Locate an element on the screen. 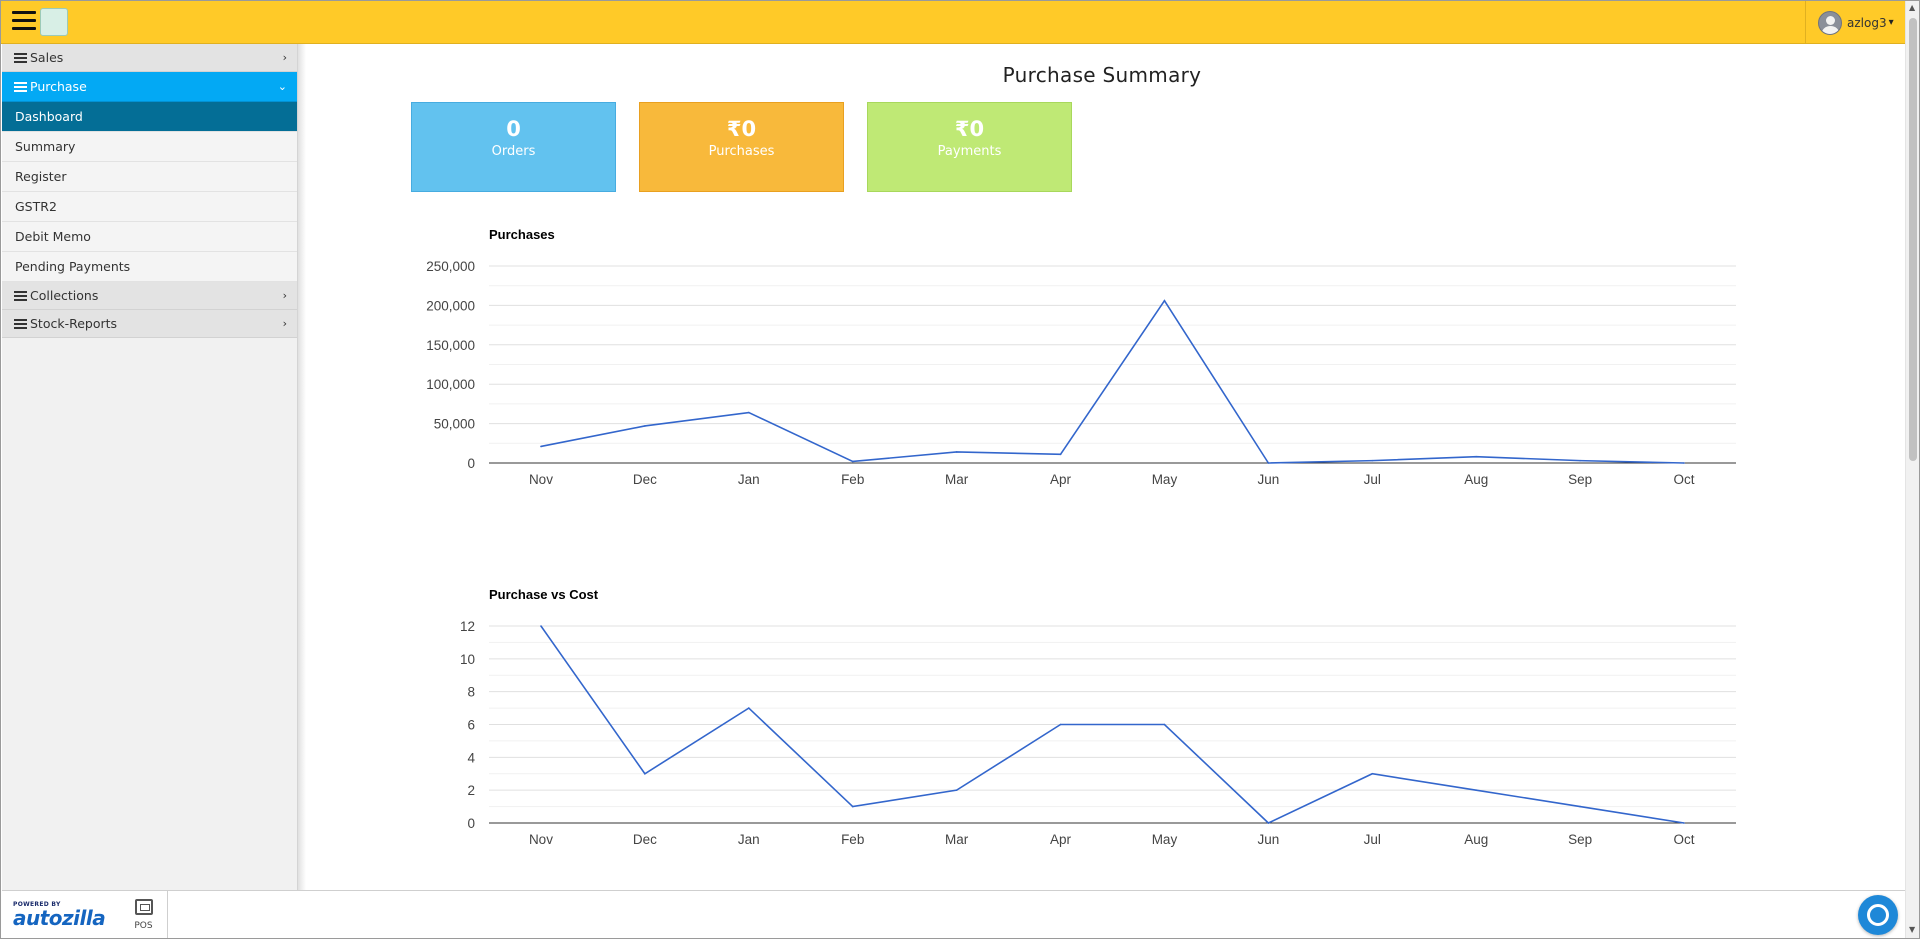 The image size is (1920, 939). y-tick-label: 150,000 is located at coordinates (450, 345).